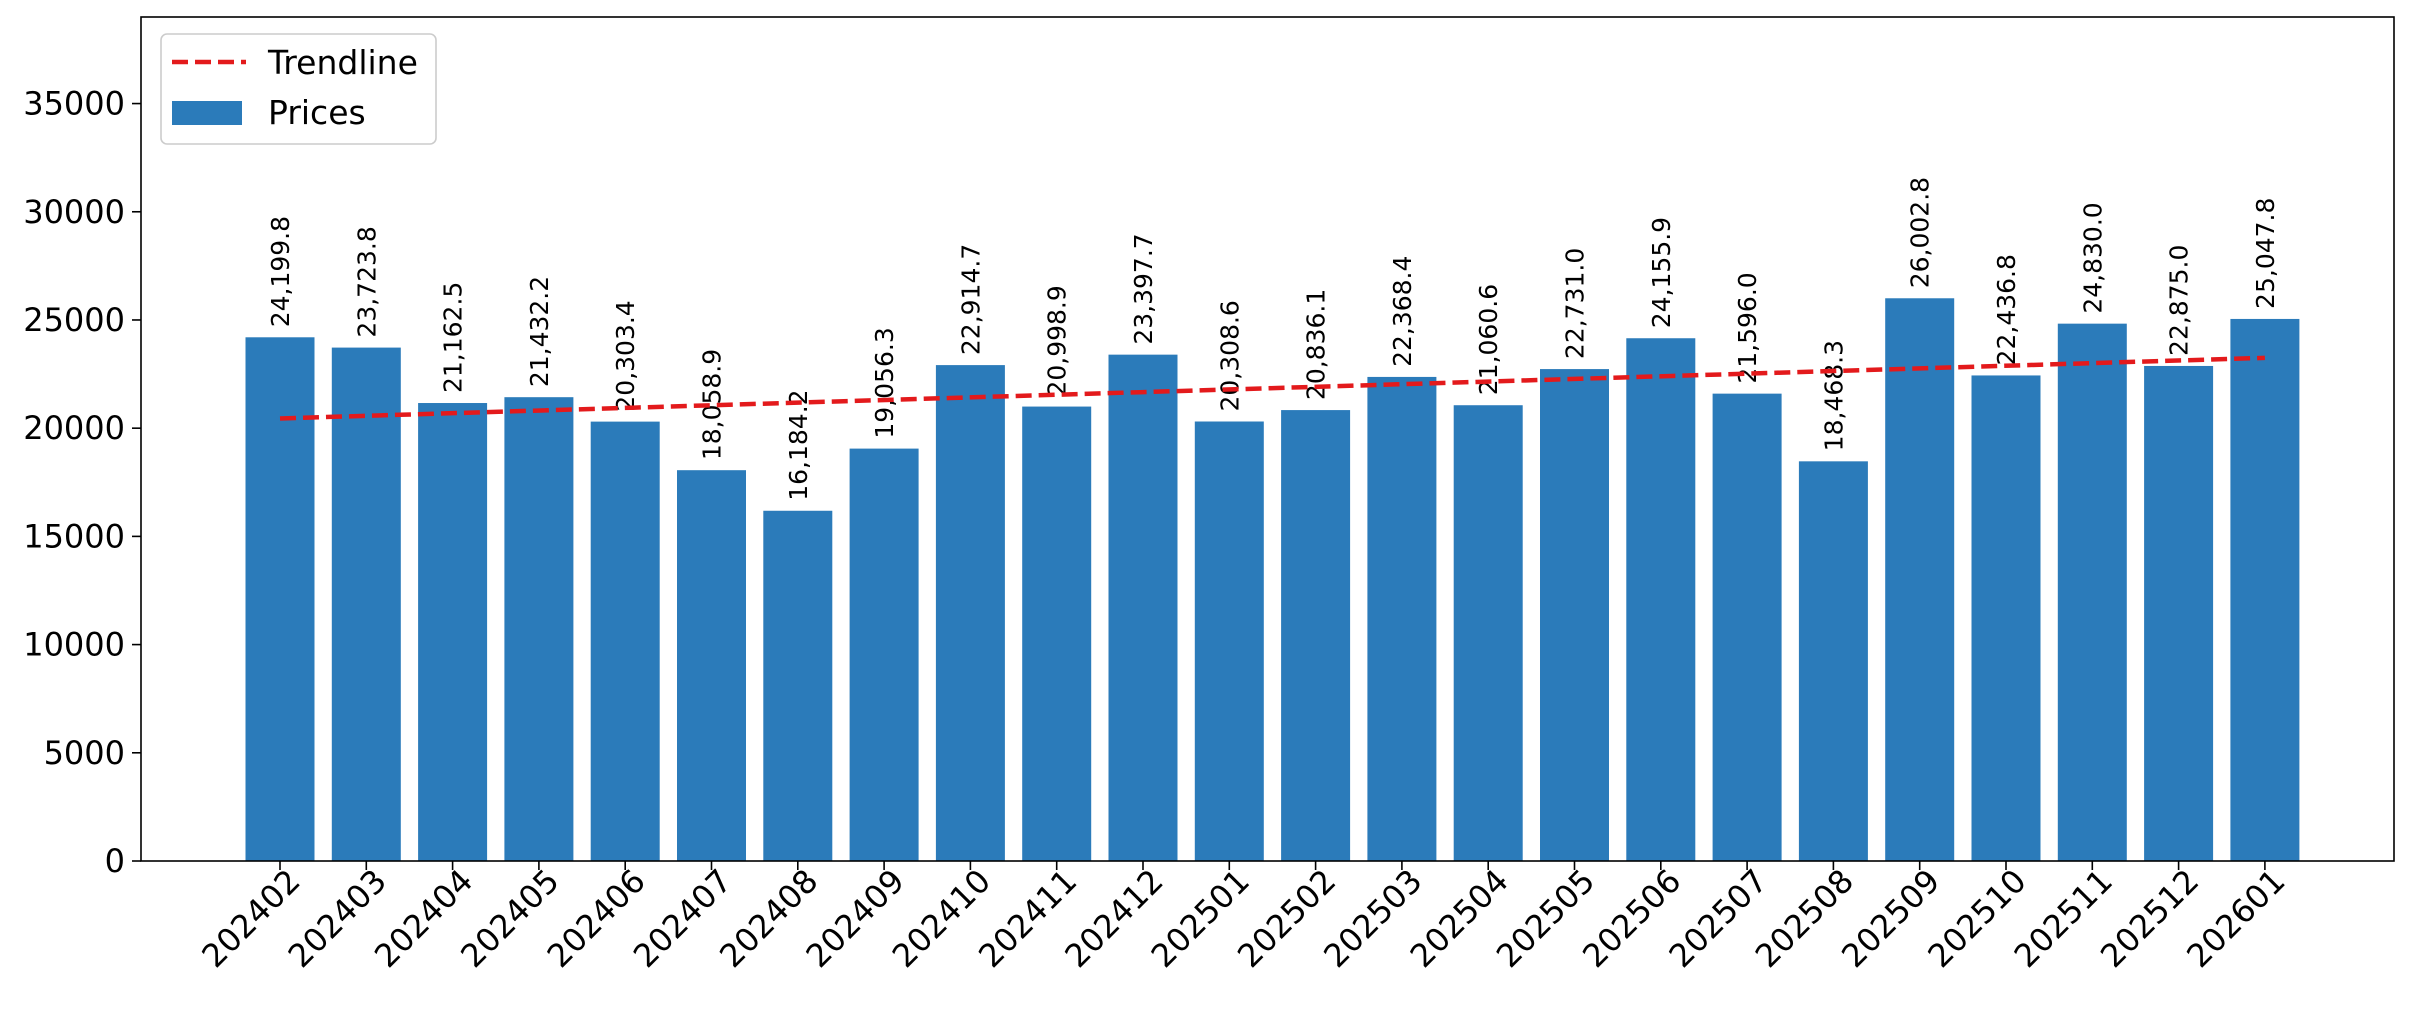  Describe the element at coordinates (74, 212) in the screenshot. I see `y-tick-label: 30000` at that location.